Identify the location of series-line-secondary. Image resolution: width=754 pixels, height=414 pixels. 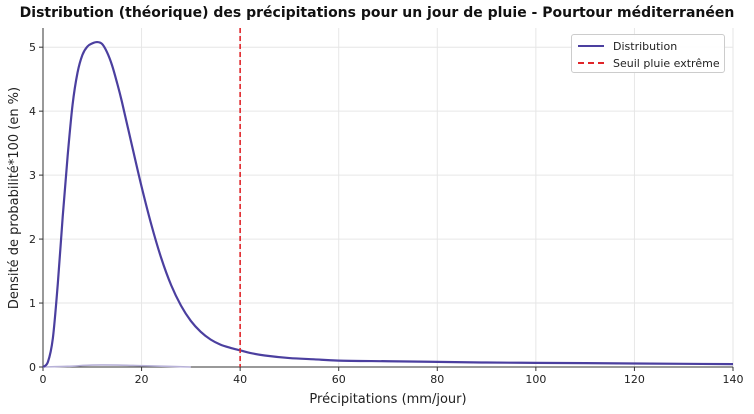
(116, 366).